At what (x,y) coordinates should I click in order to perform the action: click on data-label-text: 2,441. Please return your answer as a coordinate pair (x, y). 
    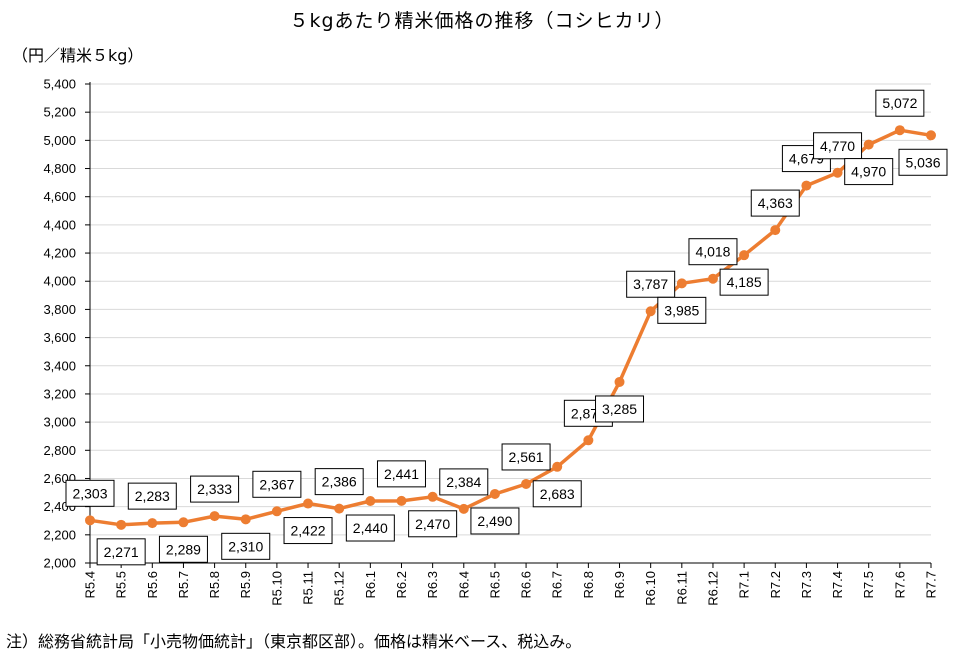
    Looking at the image, I should click on (401, 474).